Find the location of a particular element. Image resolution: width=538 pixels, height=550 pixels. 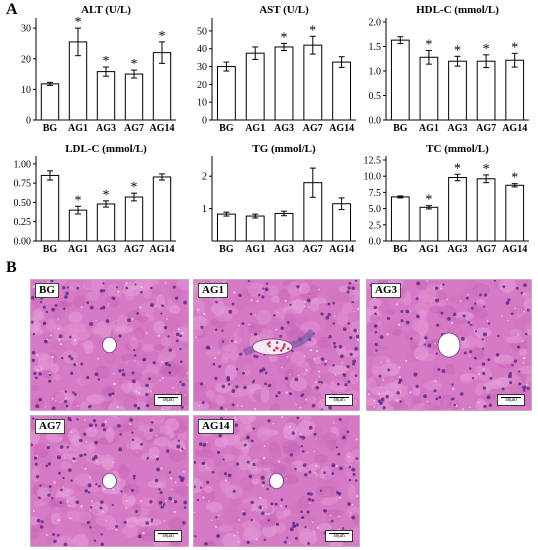

significance-marker: * is located at coordinates (134, 187).